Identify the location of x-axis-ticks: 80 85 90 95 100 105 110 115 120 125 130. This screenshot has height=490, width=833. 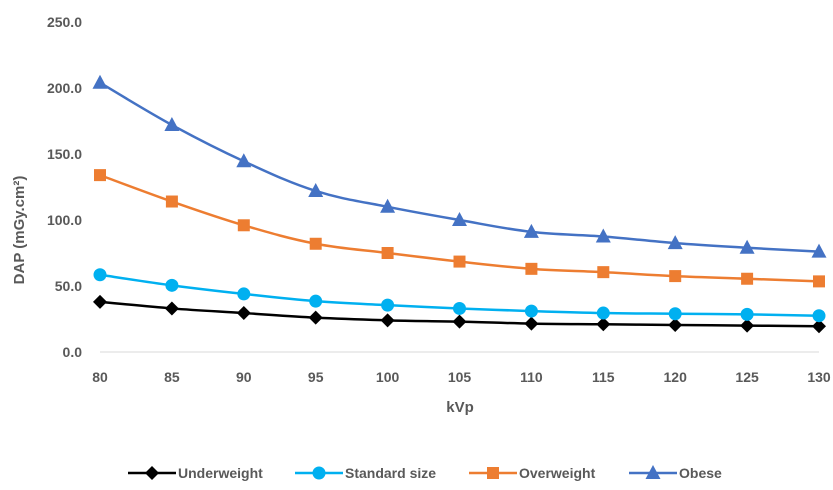
(461, 377).